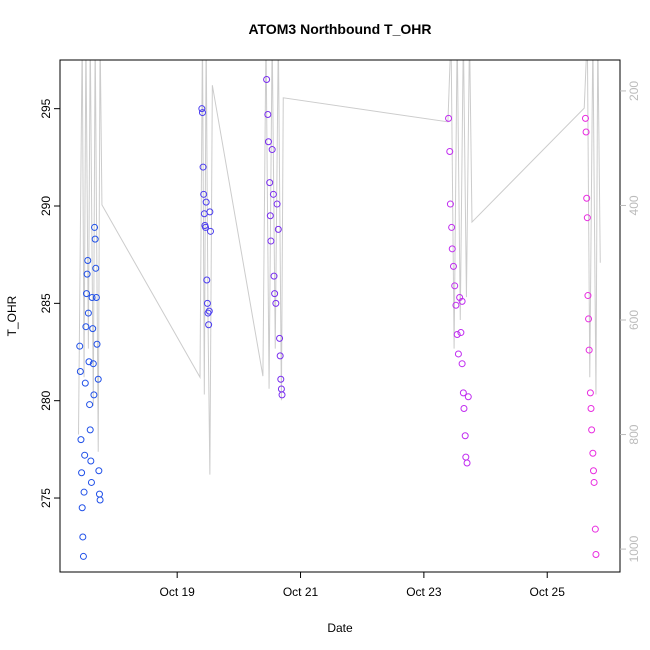  Describe the element at coordinates (340, 628) in the screenshot. I see `x-axis-label: Date` at that location.